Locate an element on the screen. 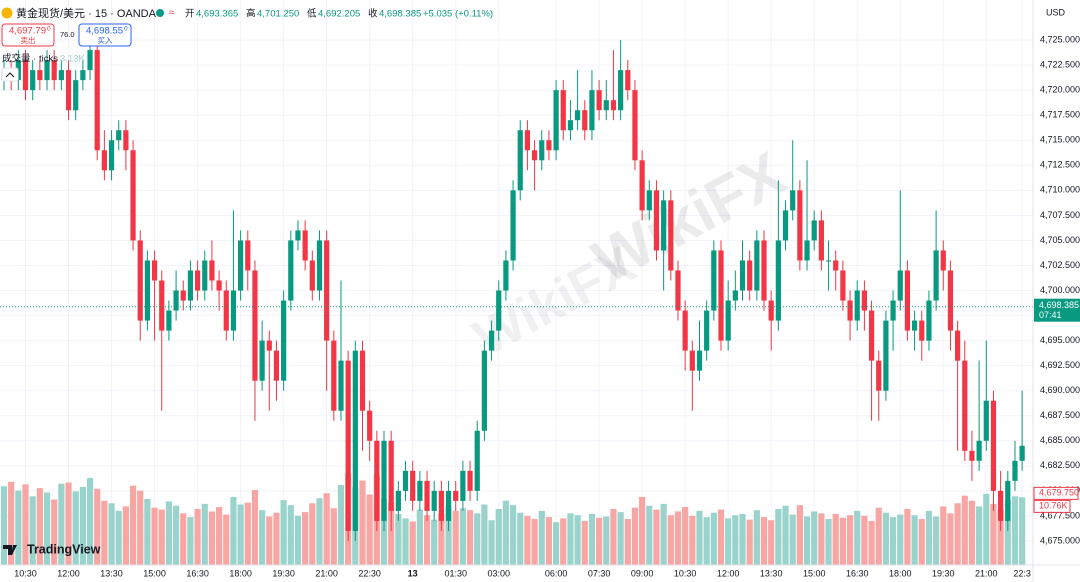  x-tick-label: 13:30 is located at coordinates (111, 573).